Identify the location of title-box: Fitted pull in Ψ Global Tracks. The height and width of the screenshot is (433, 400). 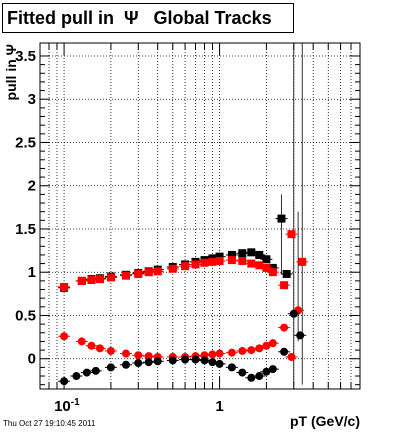
(148, 18).